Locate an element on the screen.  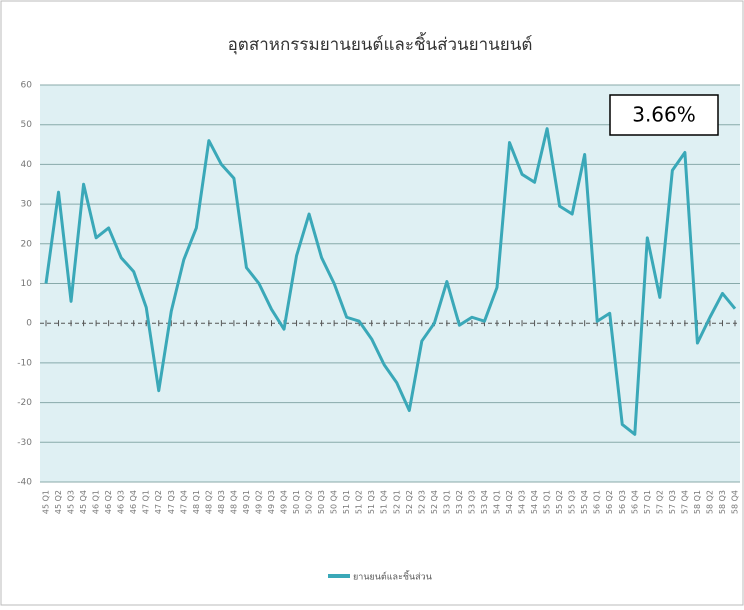
x-tick-label: 57 Q2 is located at coordinates (659, 502).